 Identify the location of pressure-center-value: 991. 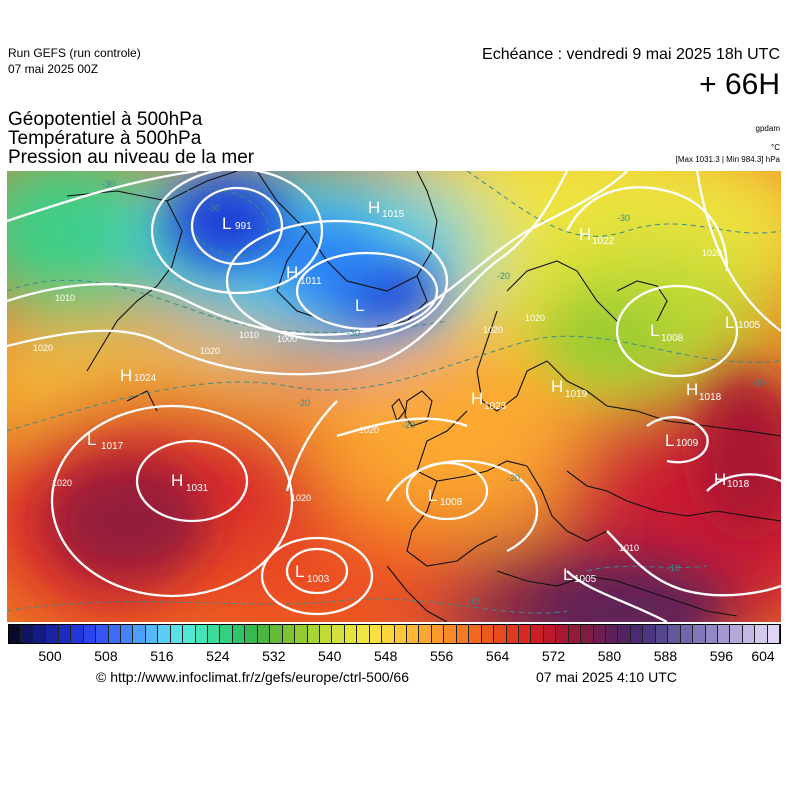
(243, 226).